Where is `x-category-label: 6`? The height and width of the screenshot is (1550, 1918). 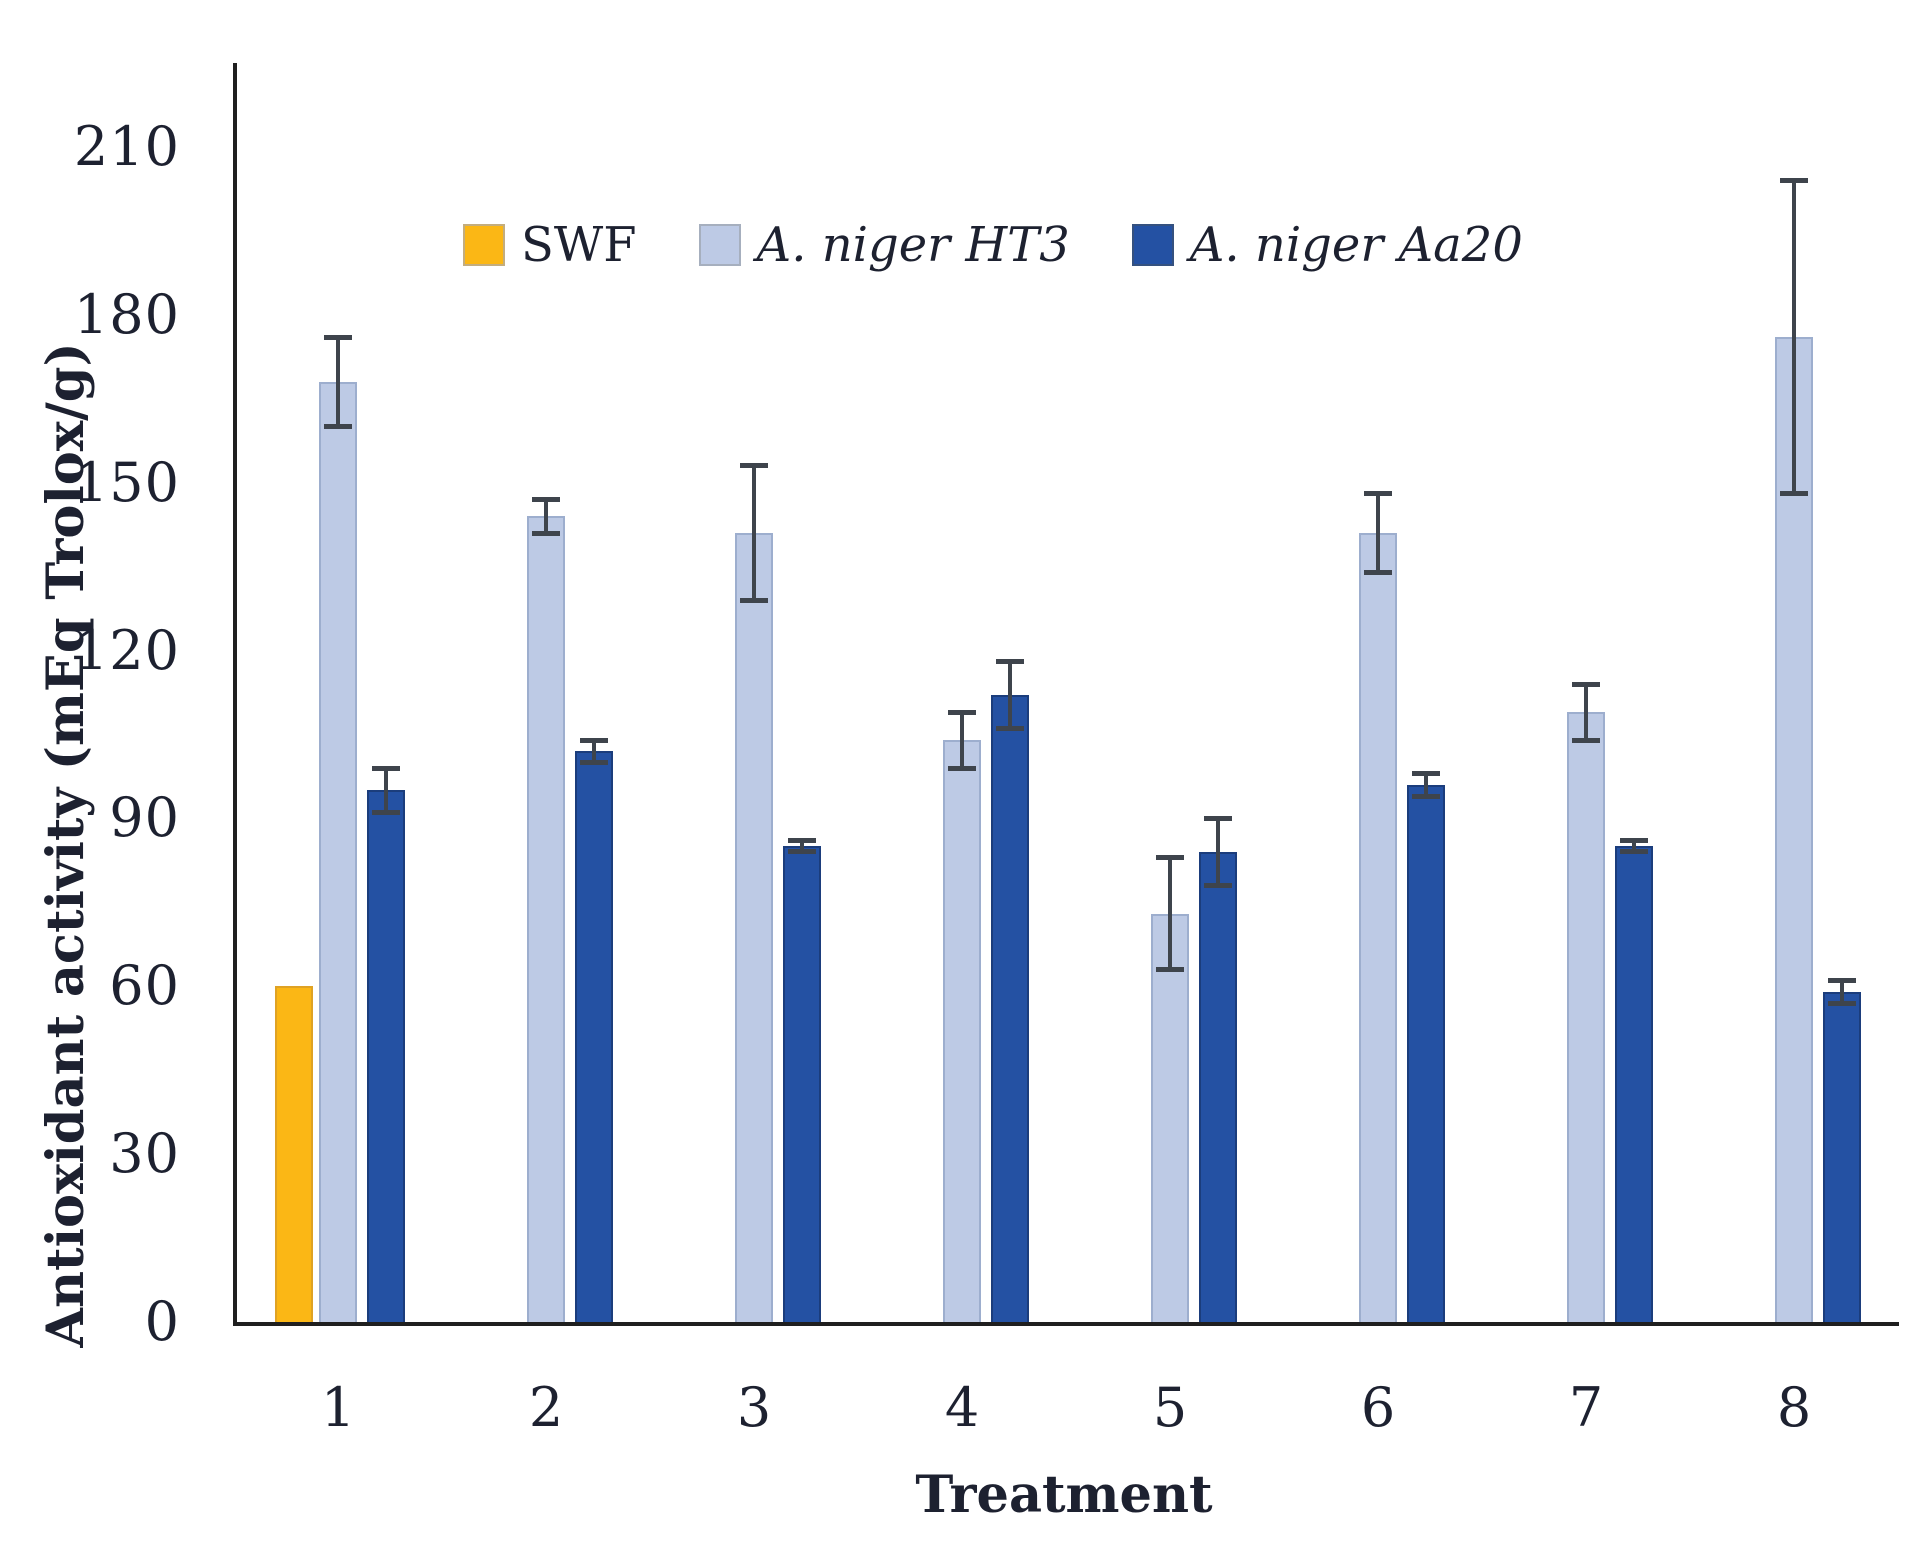 x-category-label: 6 is located at coordinates (1378, 1407).